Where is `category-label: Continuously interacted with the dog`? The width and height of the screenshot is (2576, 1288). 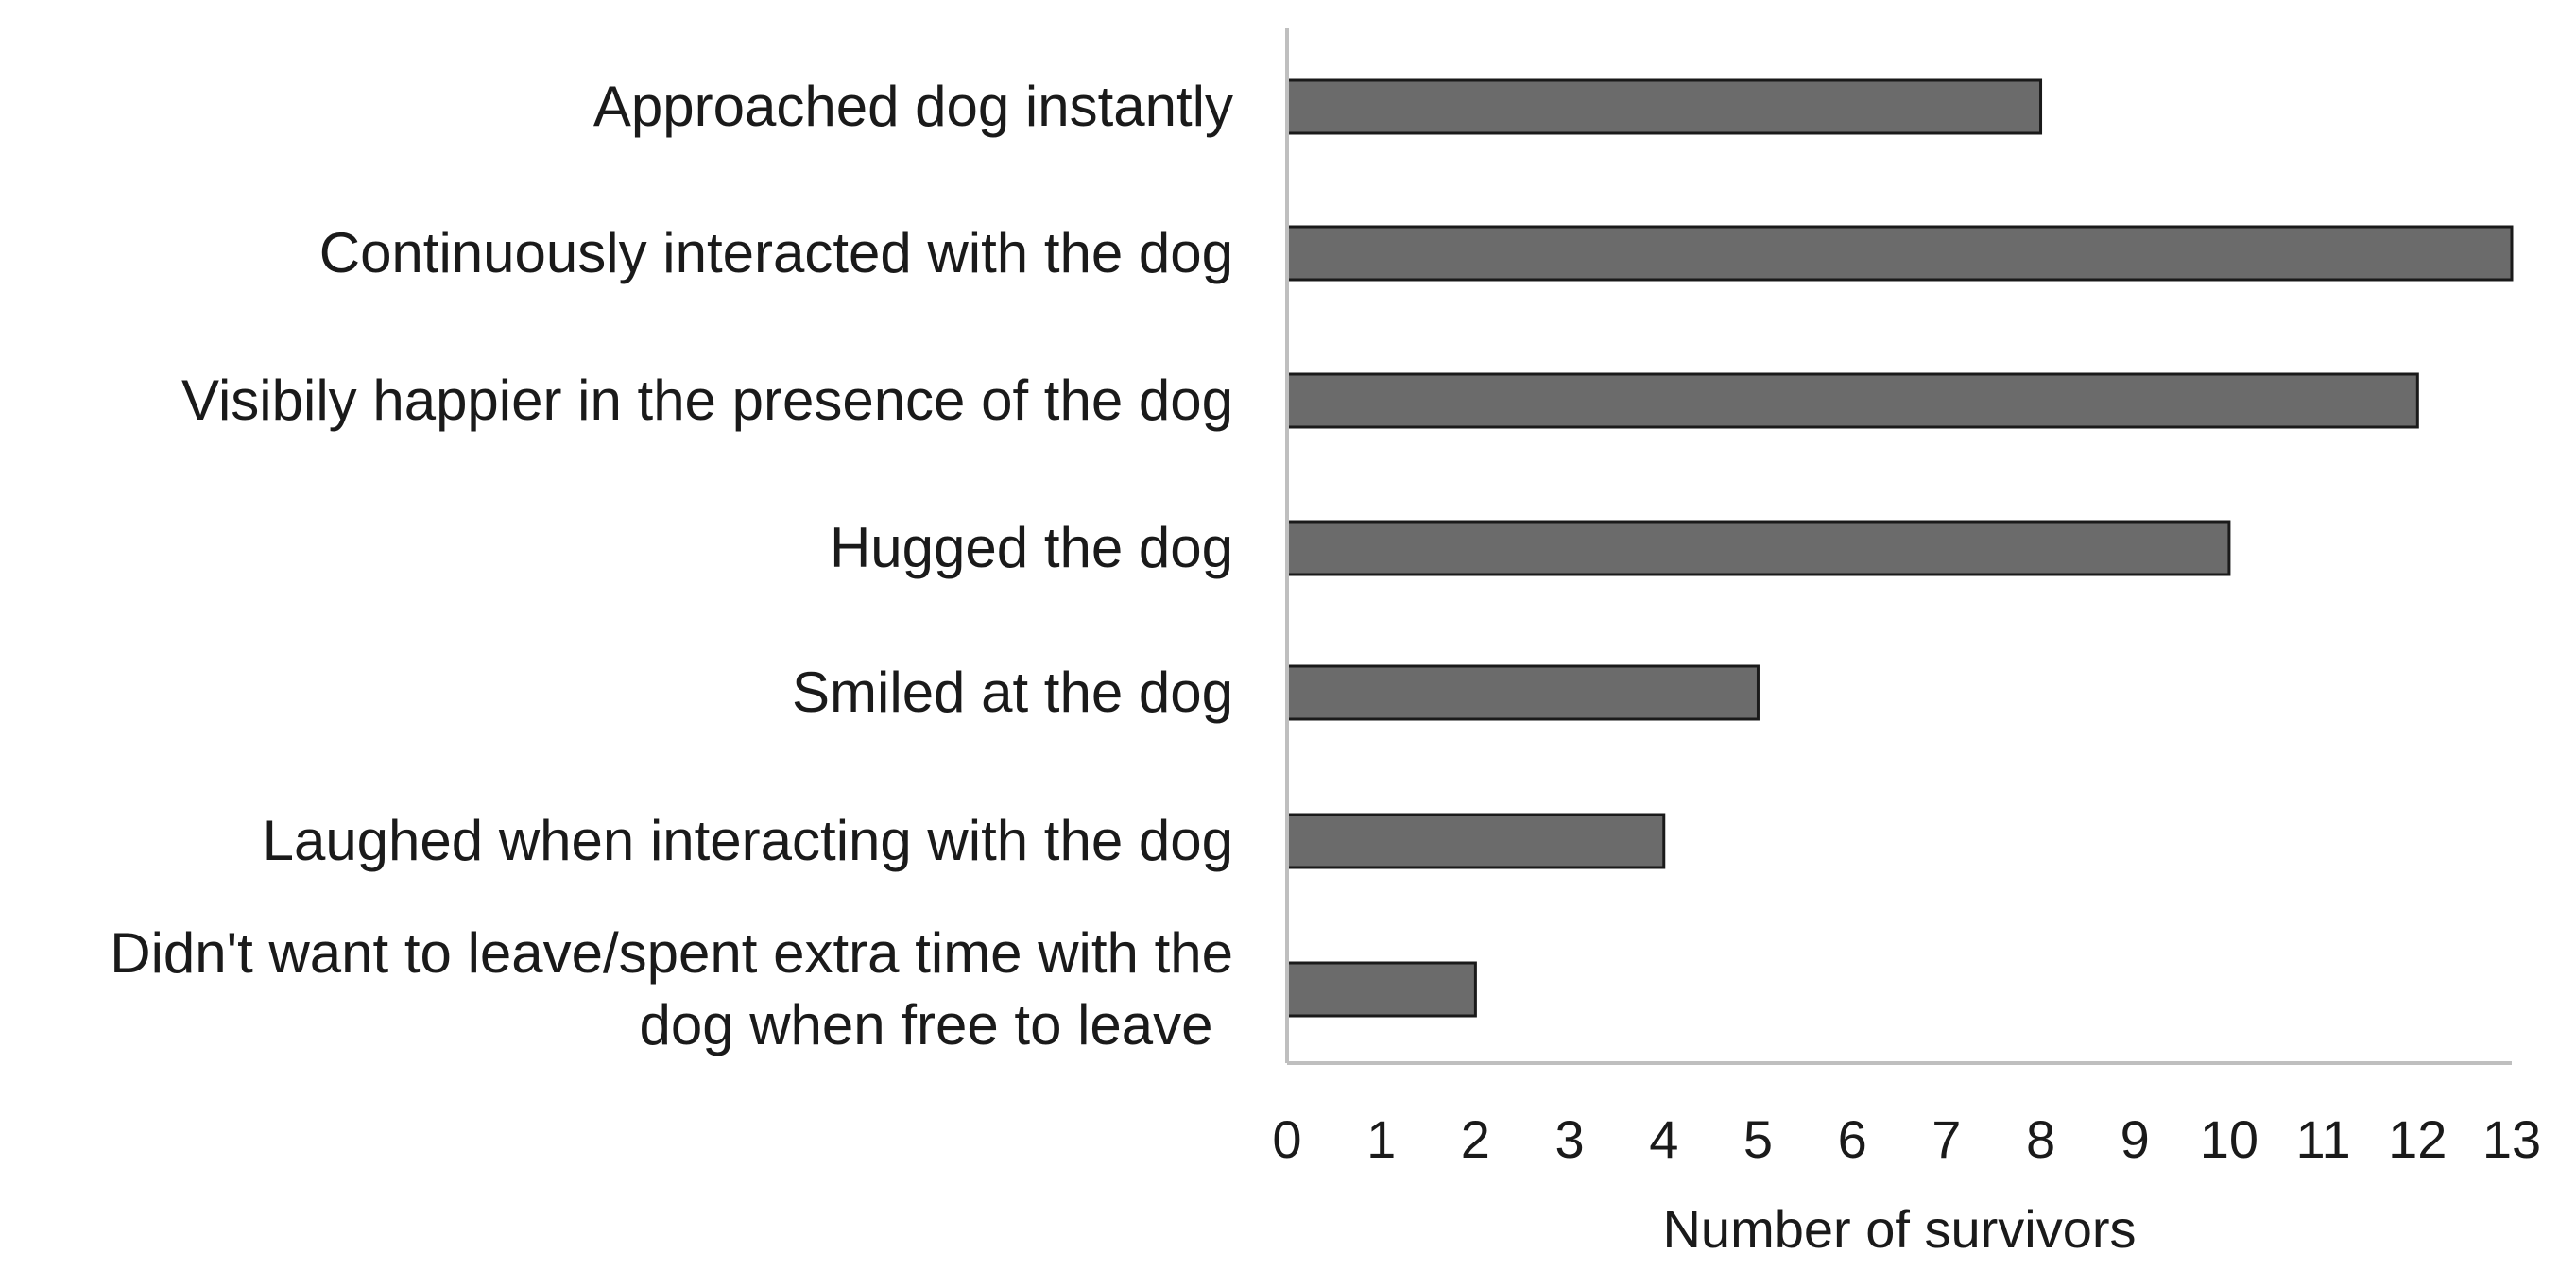 category-label: Continuously interacted with the dog is located at coordinates (776, 252).